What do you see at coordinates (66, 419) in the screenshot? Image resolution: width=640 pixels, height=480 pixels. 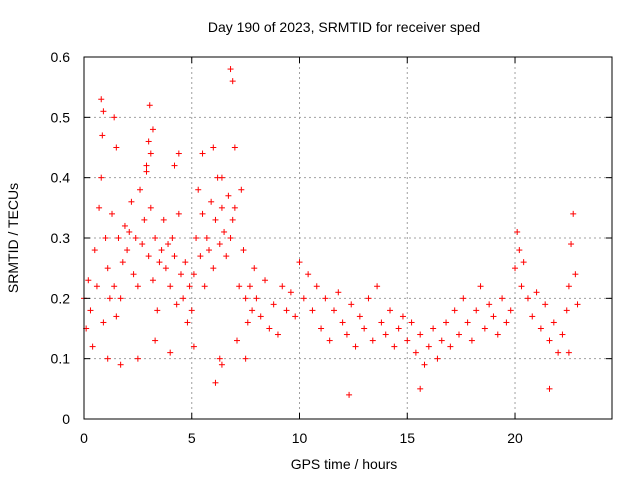 I see `y-tick-label: 0` at bounding box center [66, 419].